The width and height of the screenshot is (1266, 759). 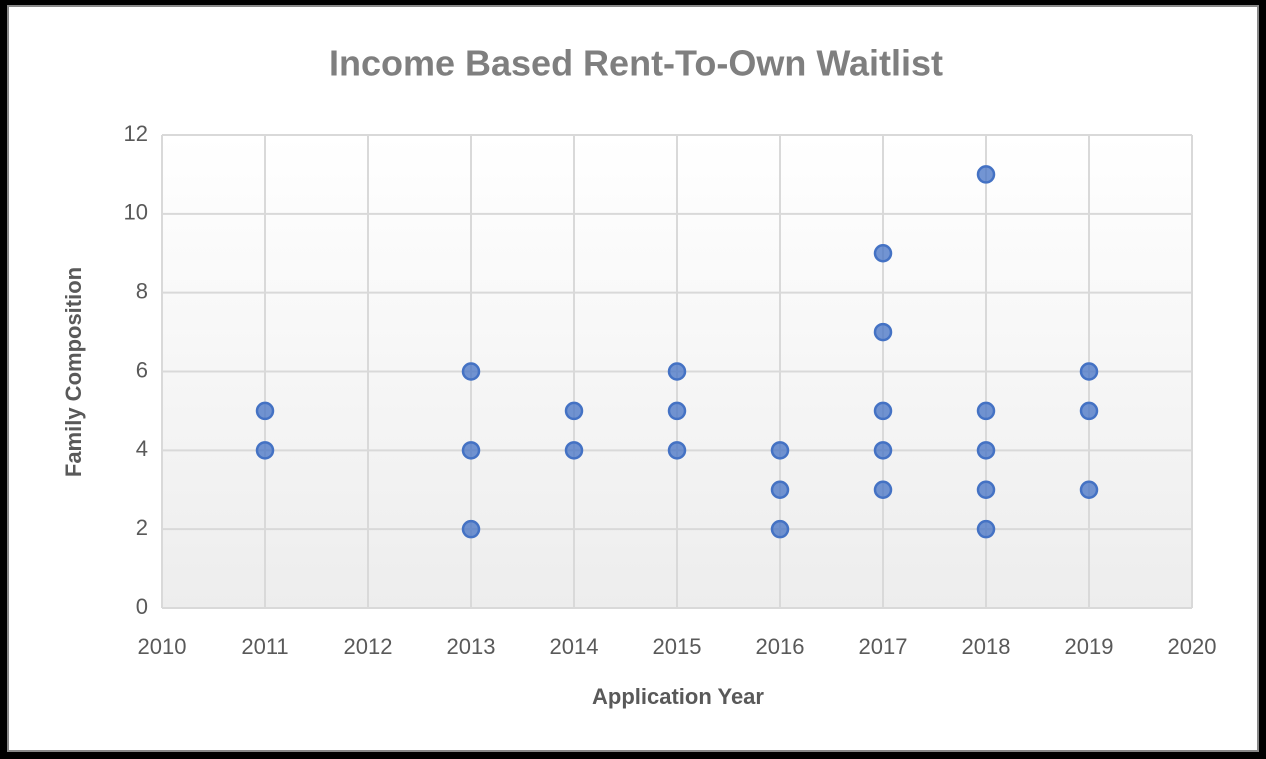 I want to click on x-tick-label: 2016, so click(x=780, y=646).